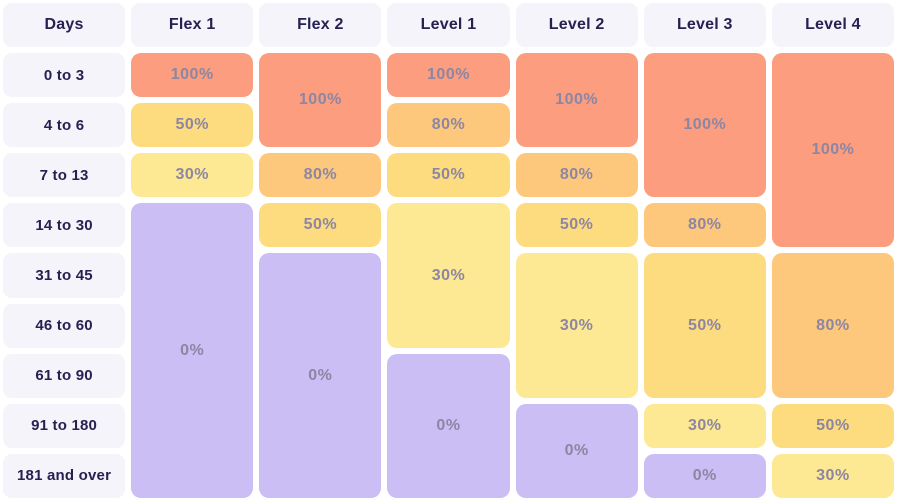  What do you see at coordinates (192, 25) in the screenshot?
I see `column-header-flex-1: Flex 1` at bounding box center [192, 25].